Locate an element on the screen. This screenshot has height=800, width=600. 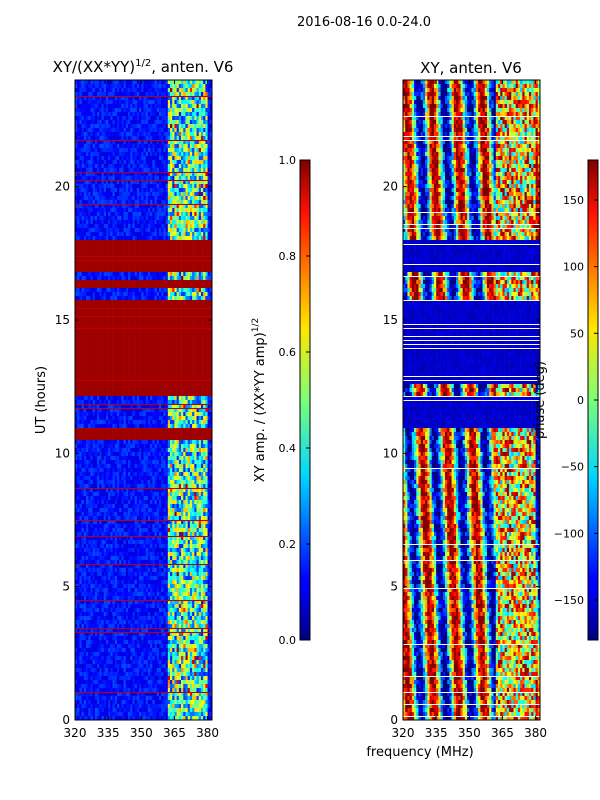
amplitude-row-artifact is located at coordinates (143, 260).